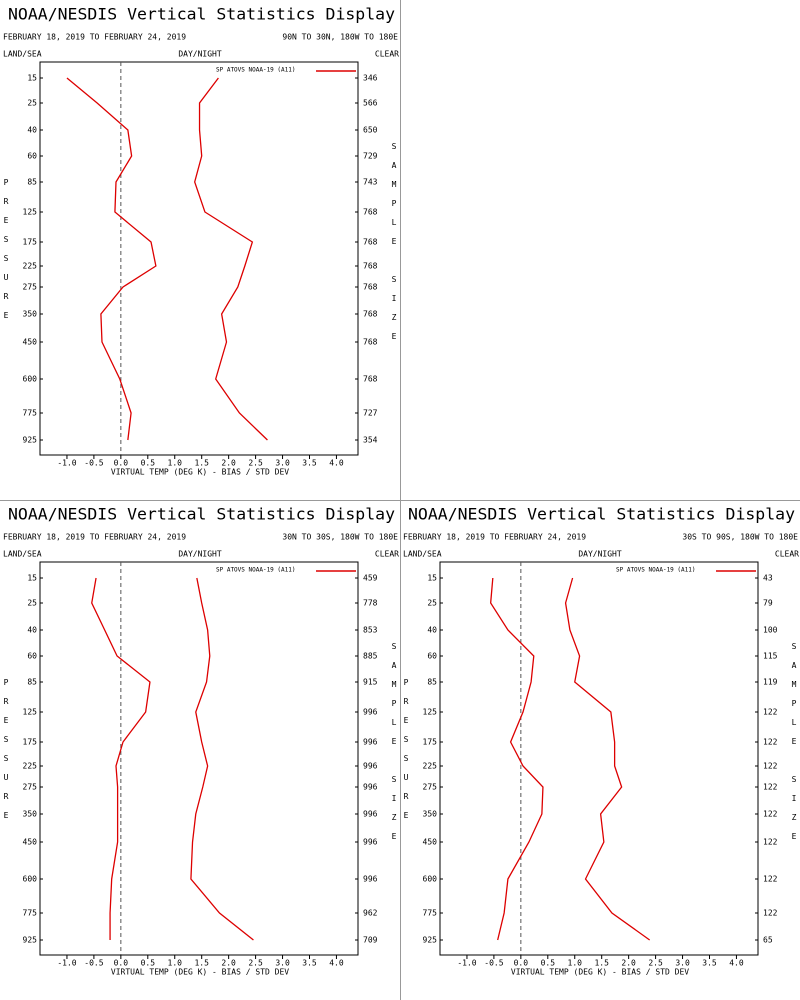 The height and width of the screenshot is (1000, 800). Describe the element at coordinates (768, 603) in the screenshot. I see `sample-size: 79` at that location.